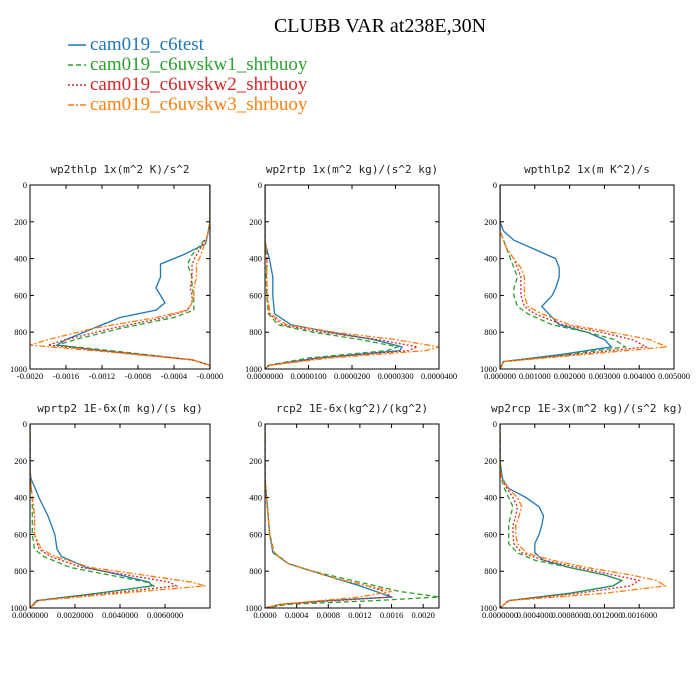 This screenshot has height=700, width=700. What do you see at coordinates (352, 169) in the screenshot?
I see `panel-title: wp2rtp 1x(m^2 kg)/(s^2 kg)` at bounding box center [352, 169].